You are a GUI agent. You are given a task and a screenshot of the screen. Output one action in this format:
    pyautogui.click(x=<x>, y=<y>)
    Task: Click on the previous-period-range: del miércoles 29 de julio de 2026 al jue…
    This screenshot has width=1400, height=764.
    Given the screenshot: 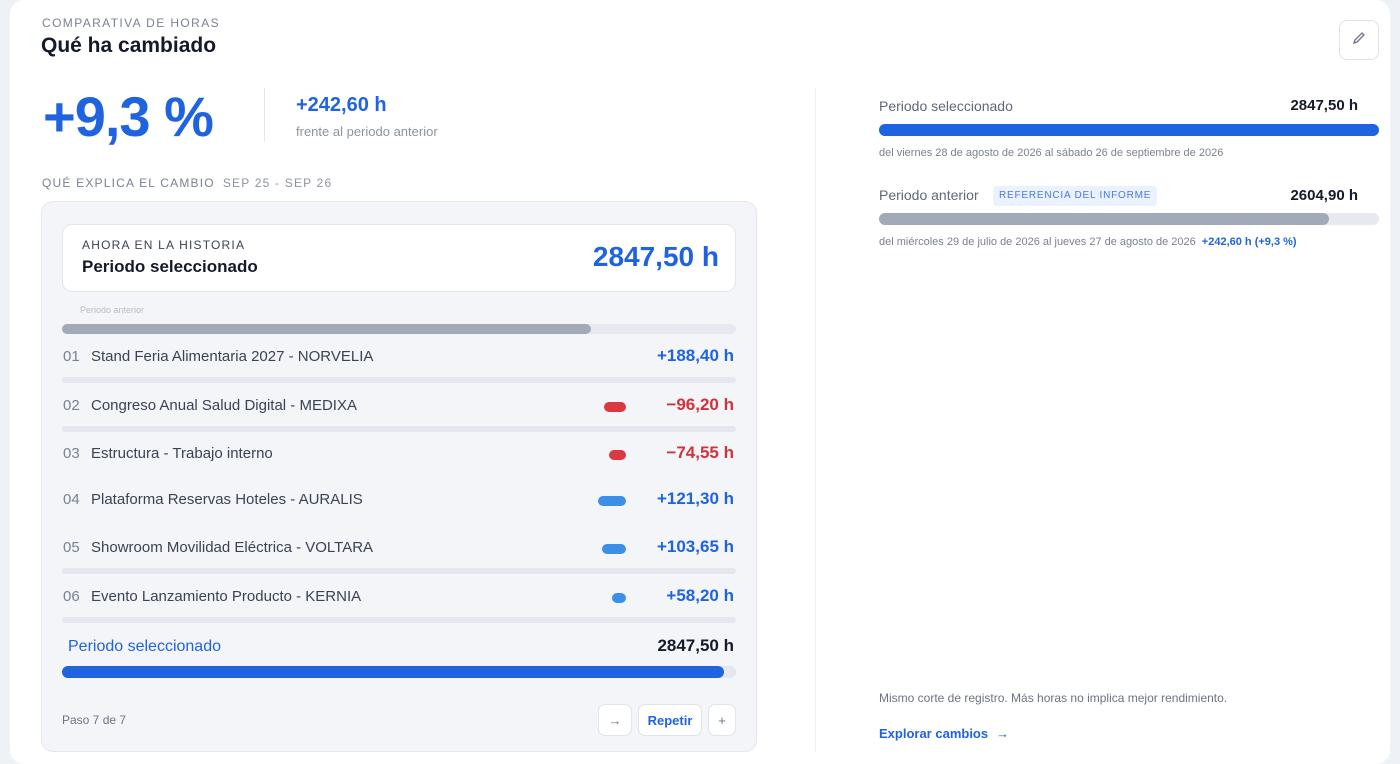 What is the action you would take?
    pyautogui.click(x=1037, y=242)
    